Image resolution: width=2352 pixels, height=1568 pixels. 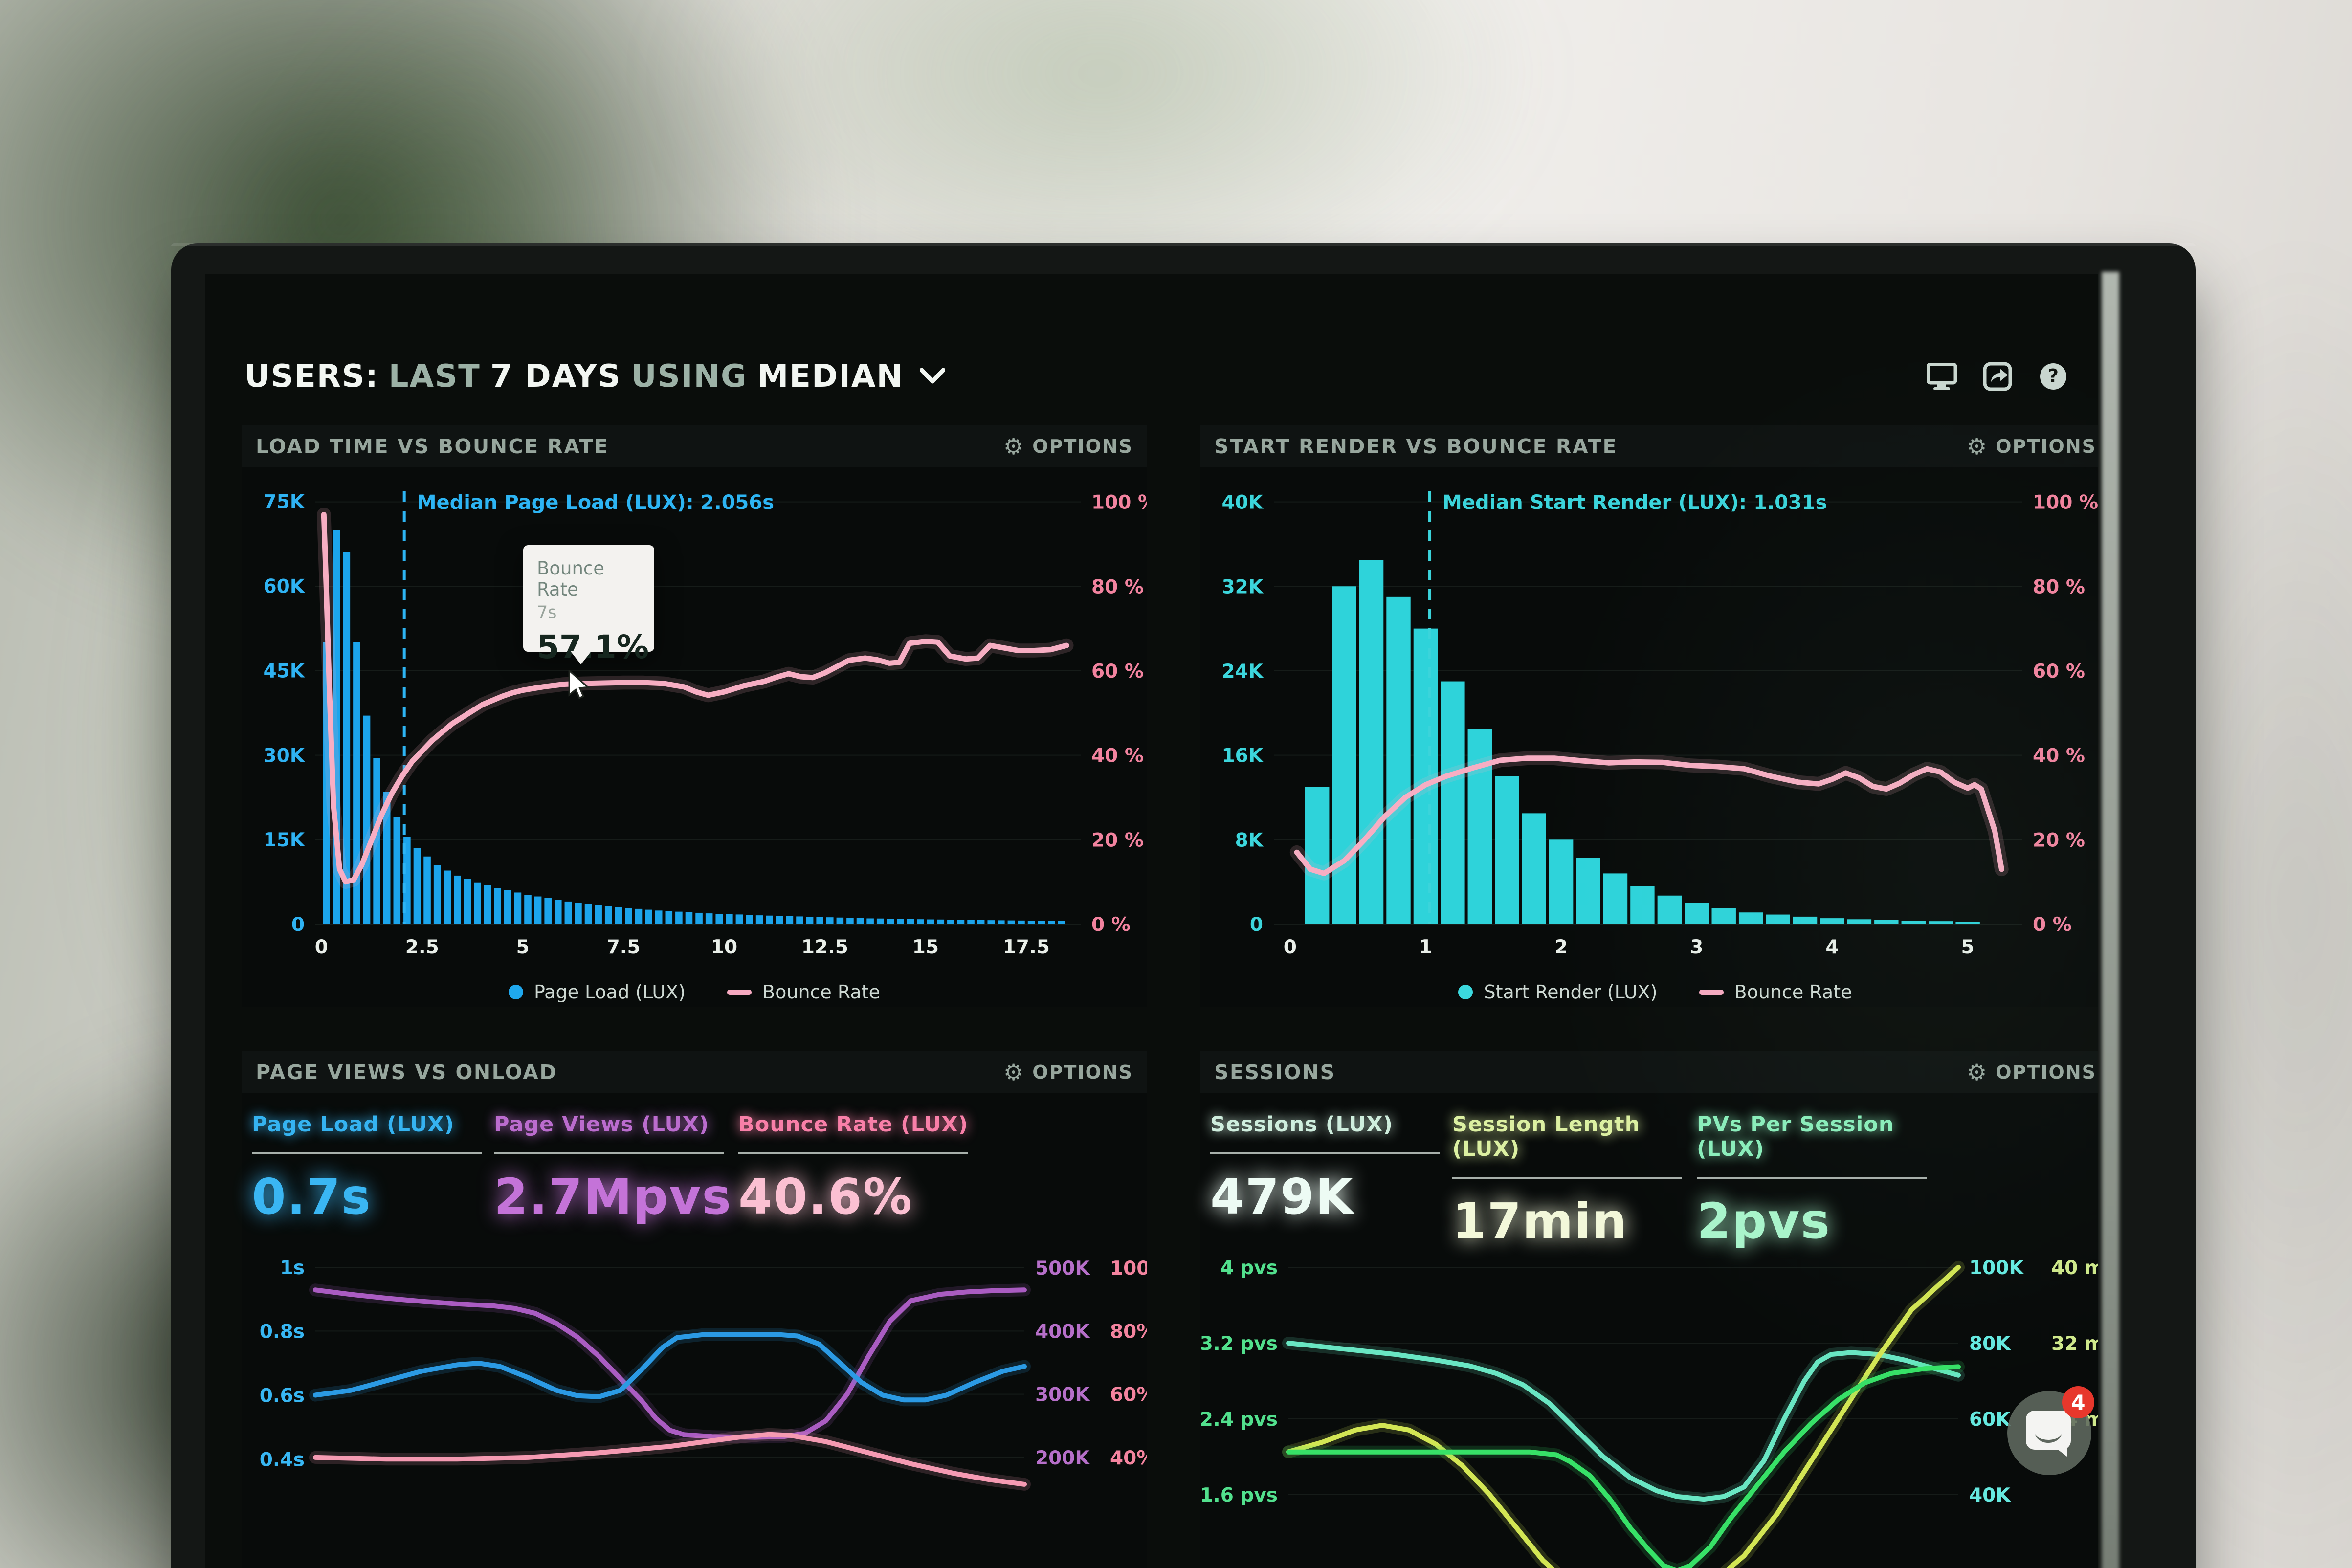 I want to click on title-part: MEDIAN, so click(x=831, y=376).